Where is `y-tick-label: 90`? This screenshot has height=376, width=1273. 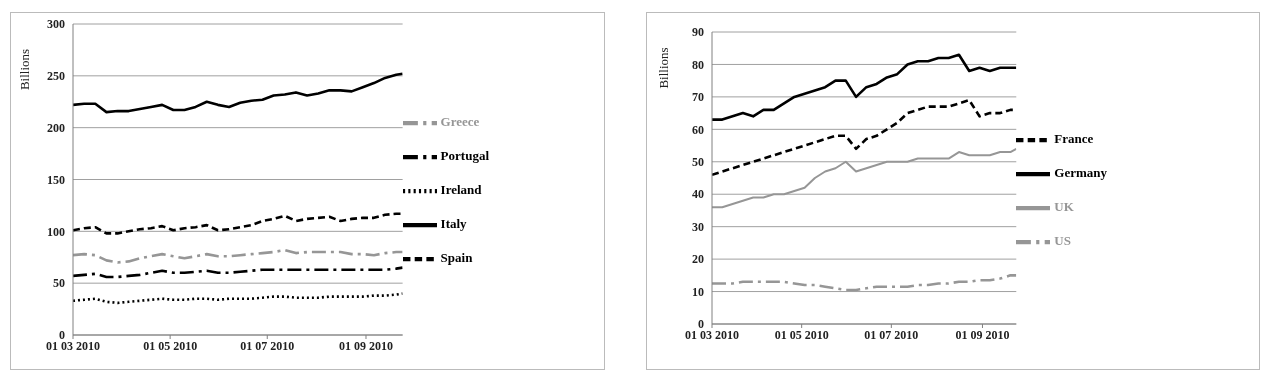
y-tick-label: 90 is located at coordinates (698, 32).